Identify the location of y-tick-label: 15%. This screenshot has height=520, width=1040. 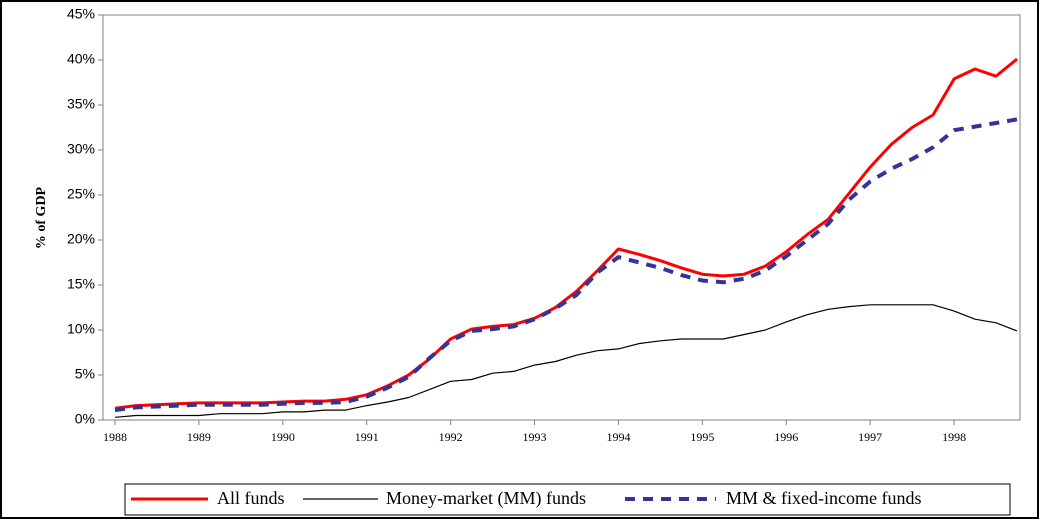
(81, 284).